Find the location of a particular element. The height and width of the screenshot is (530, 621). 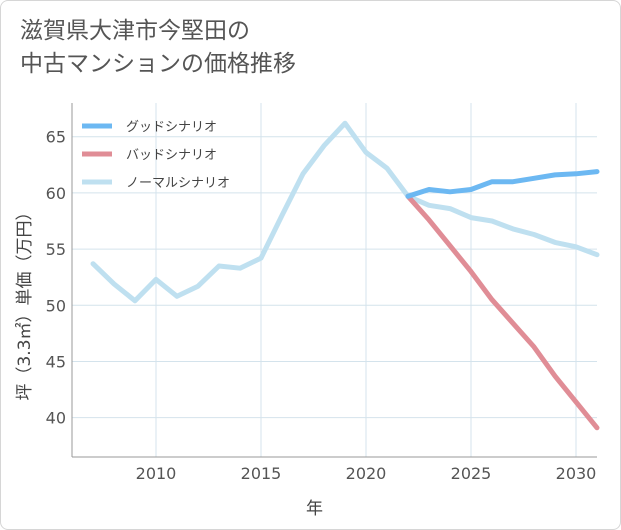

y-tick-label-45: 45 is located at coordinates (56, 361).